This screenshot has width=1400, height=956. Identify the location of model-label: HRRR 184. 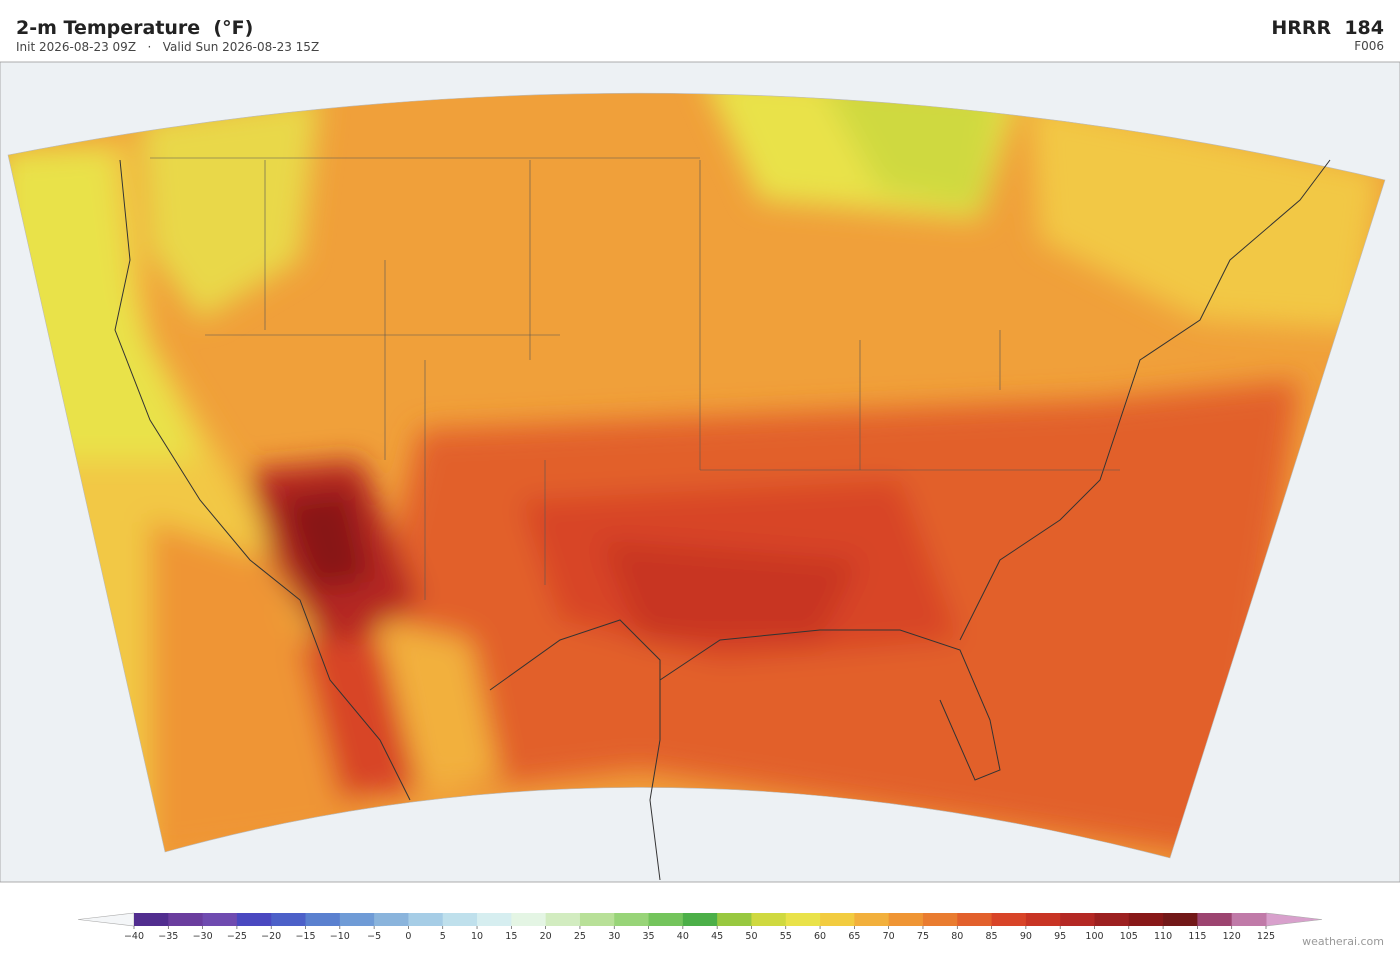
(1327, 28).